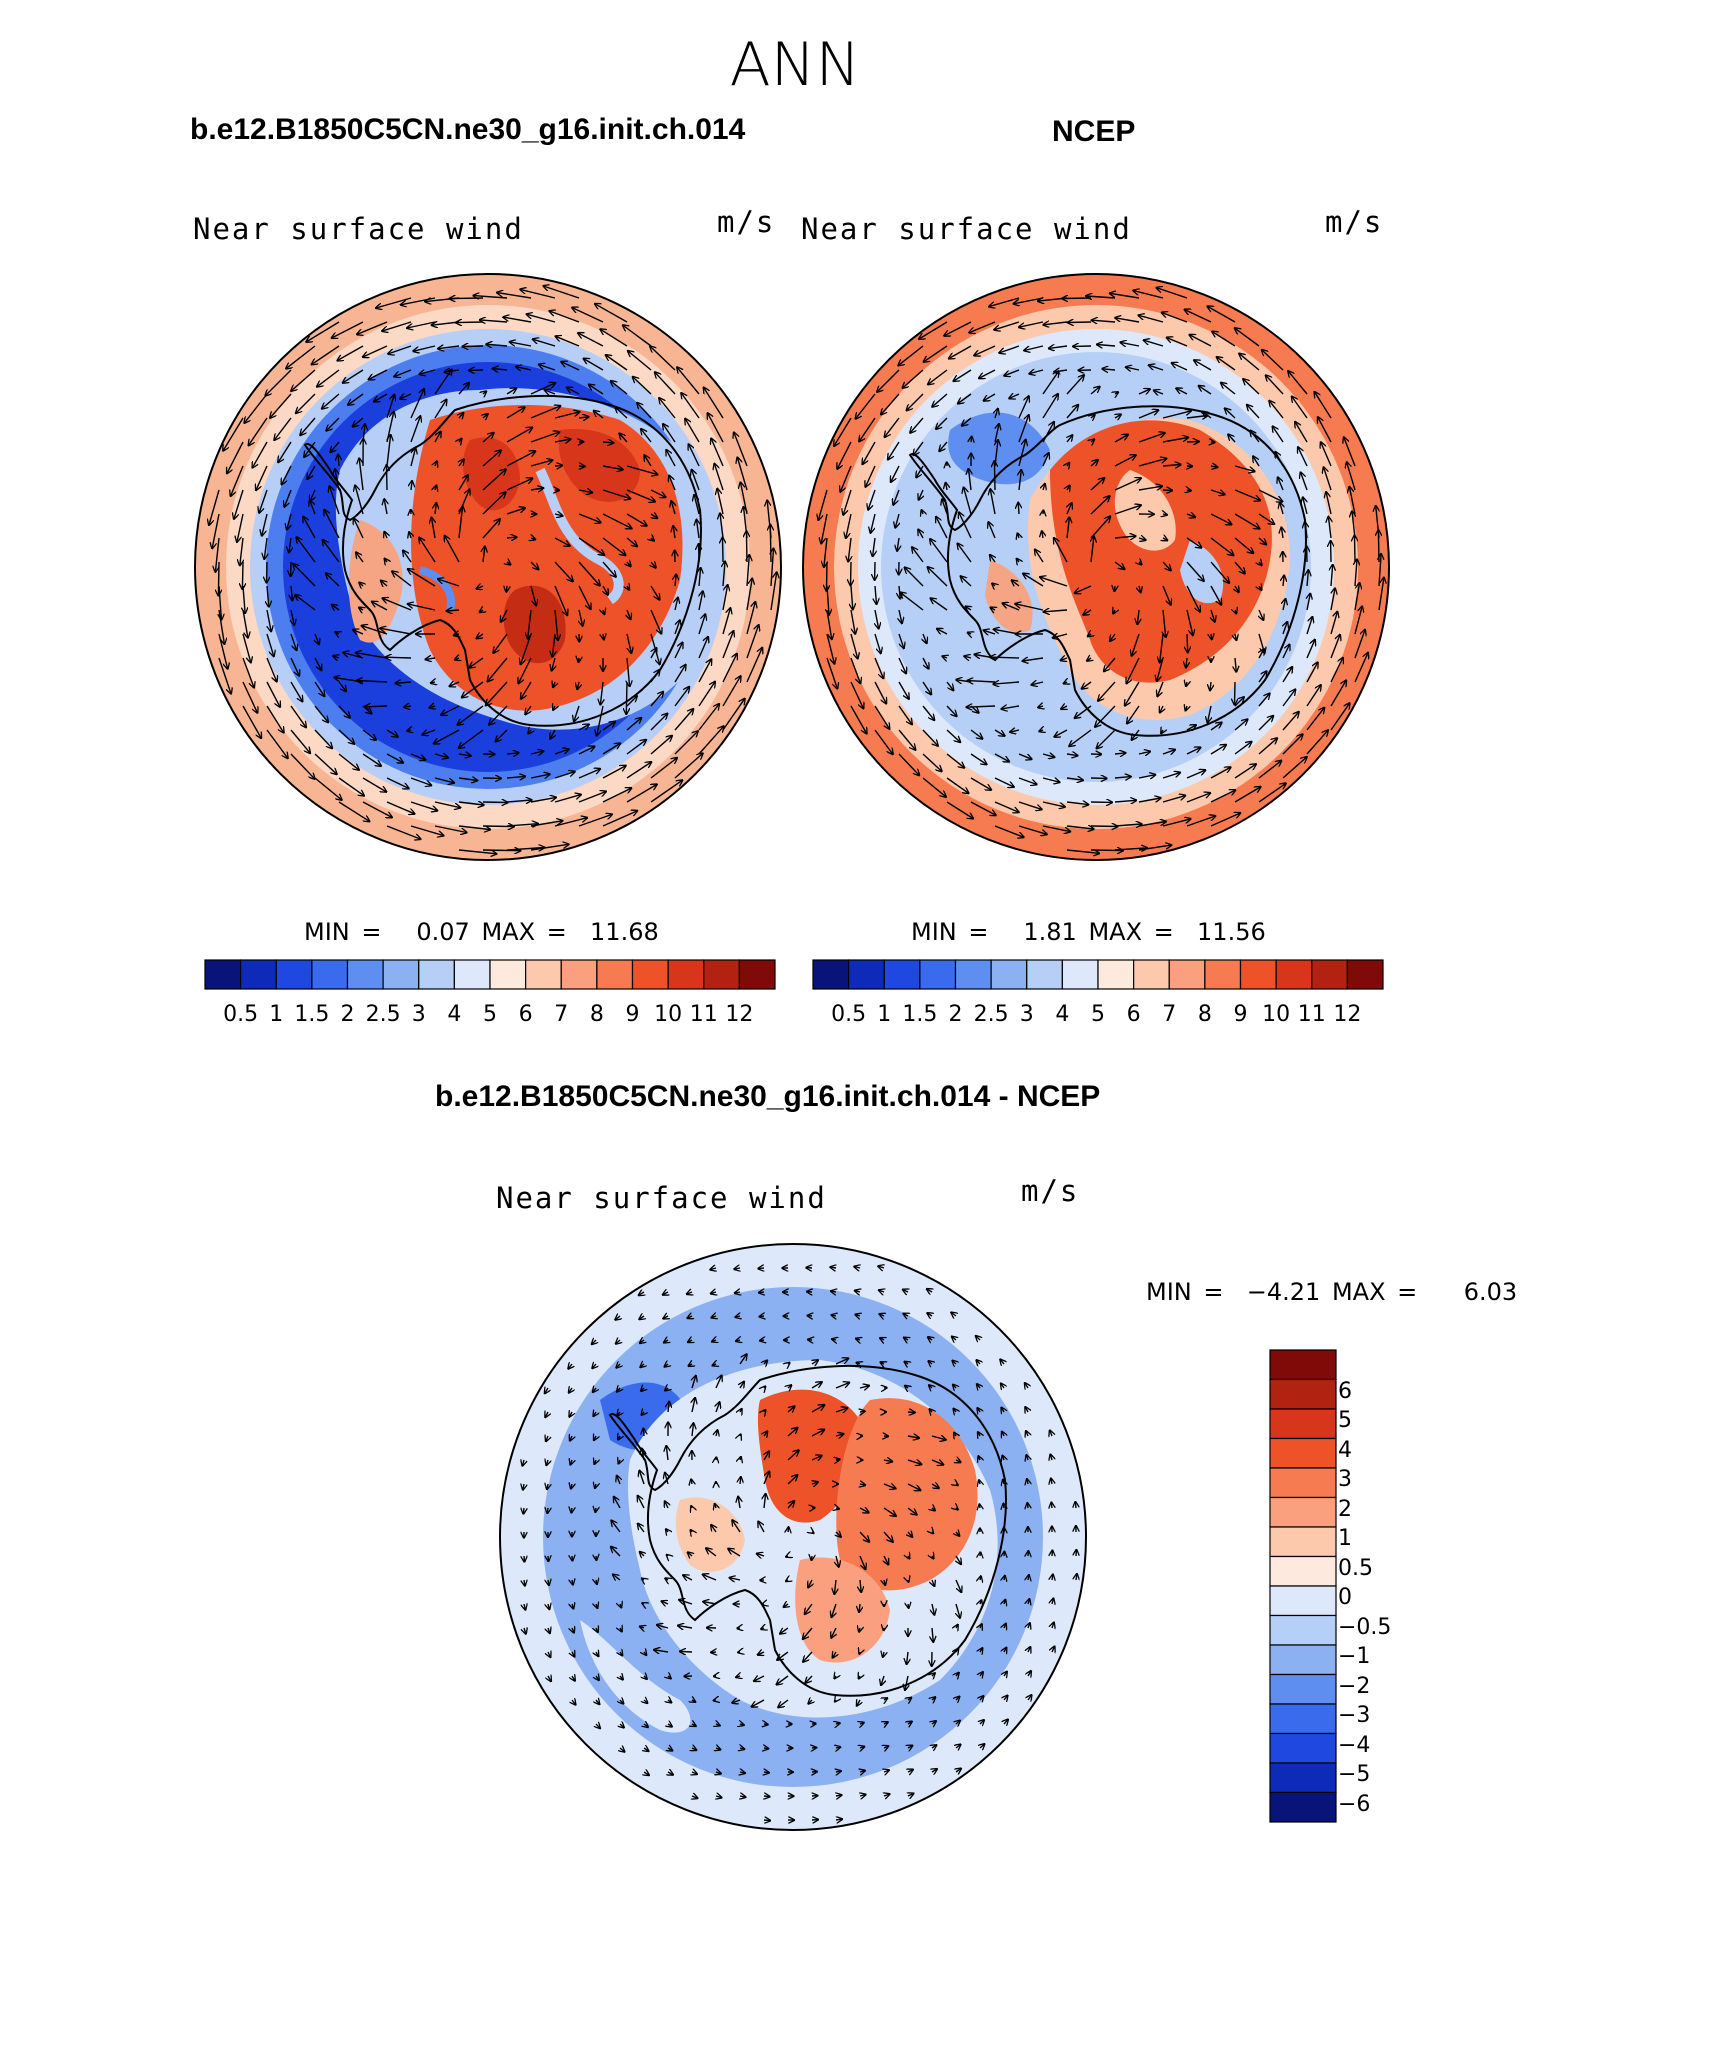 This screenshot has width=1710, height=2061. Describe the element at coordinates (668, 1014) in the screenshot. I see `colorbar-tick-label: 10` at that location.